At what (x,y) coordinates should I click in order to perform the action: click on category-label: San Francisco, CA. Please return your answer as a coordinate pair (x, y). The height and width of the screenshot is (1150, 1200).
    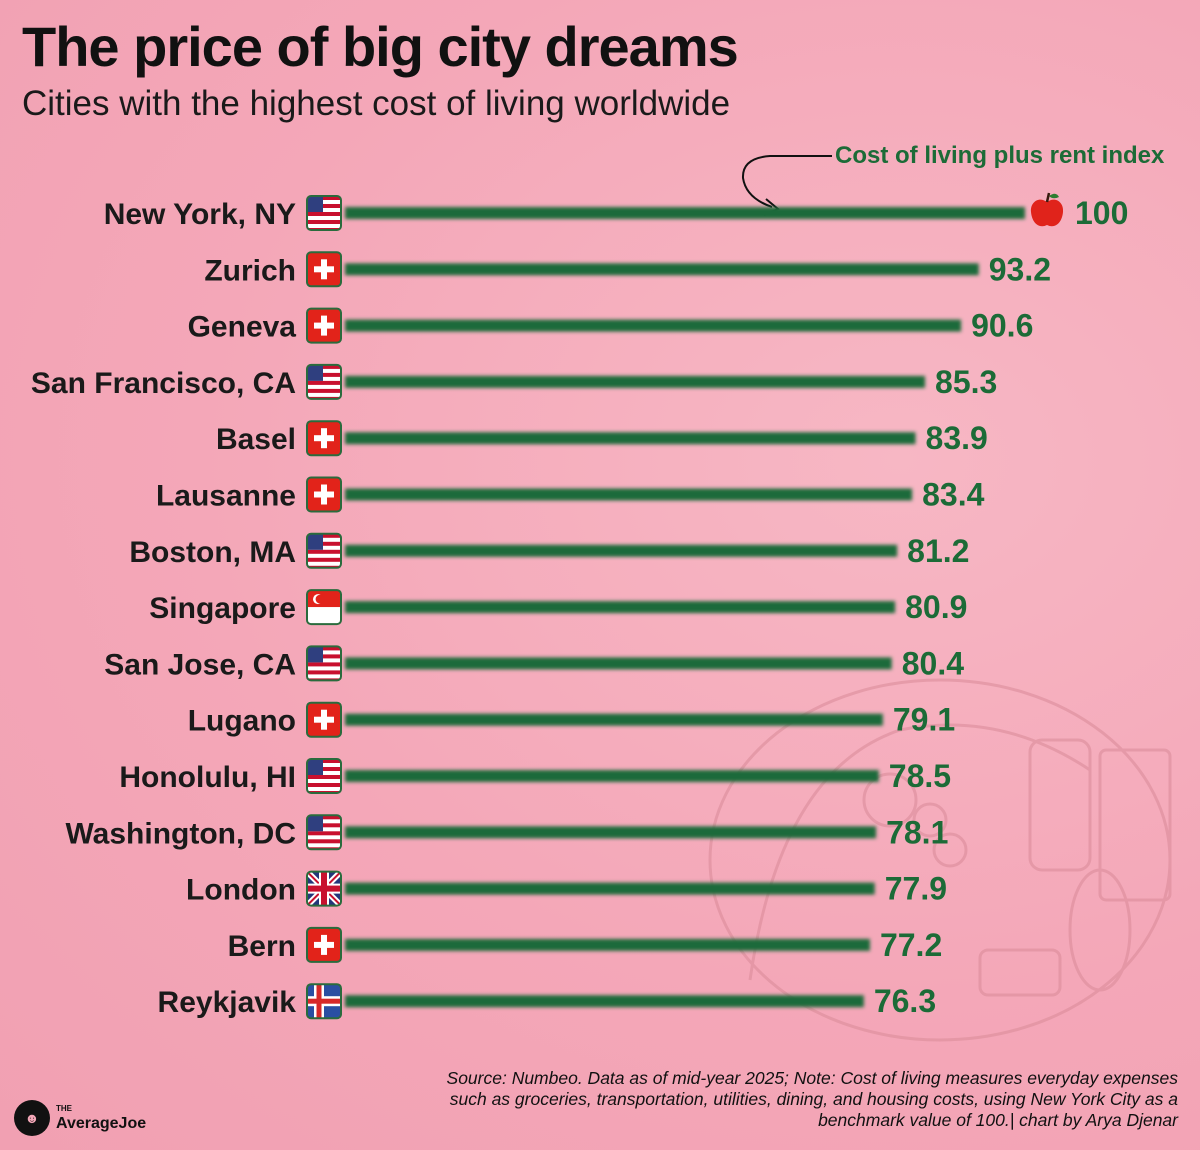
    Looking at the image, I should click on (163, 383).